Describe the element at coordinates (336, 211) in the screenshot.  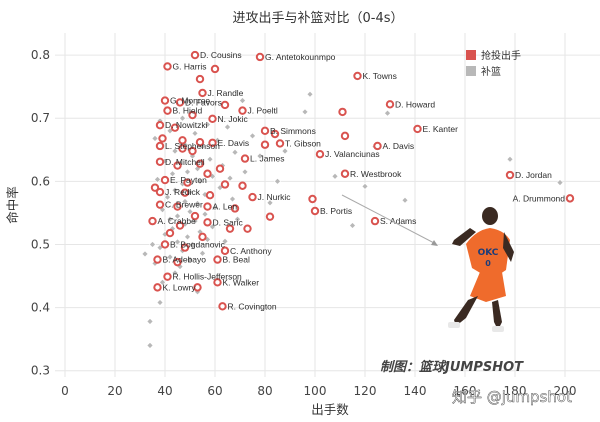
I see `point-label: B. Portis` at that location.